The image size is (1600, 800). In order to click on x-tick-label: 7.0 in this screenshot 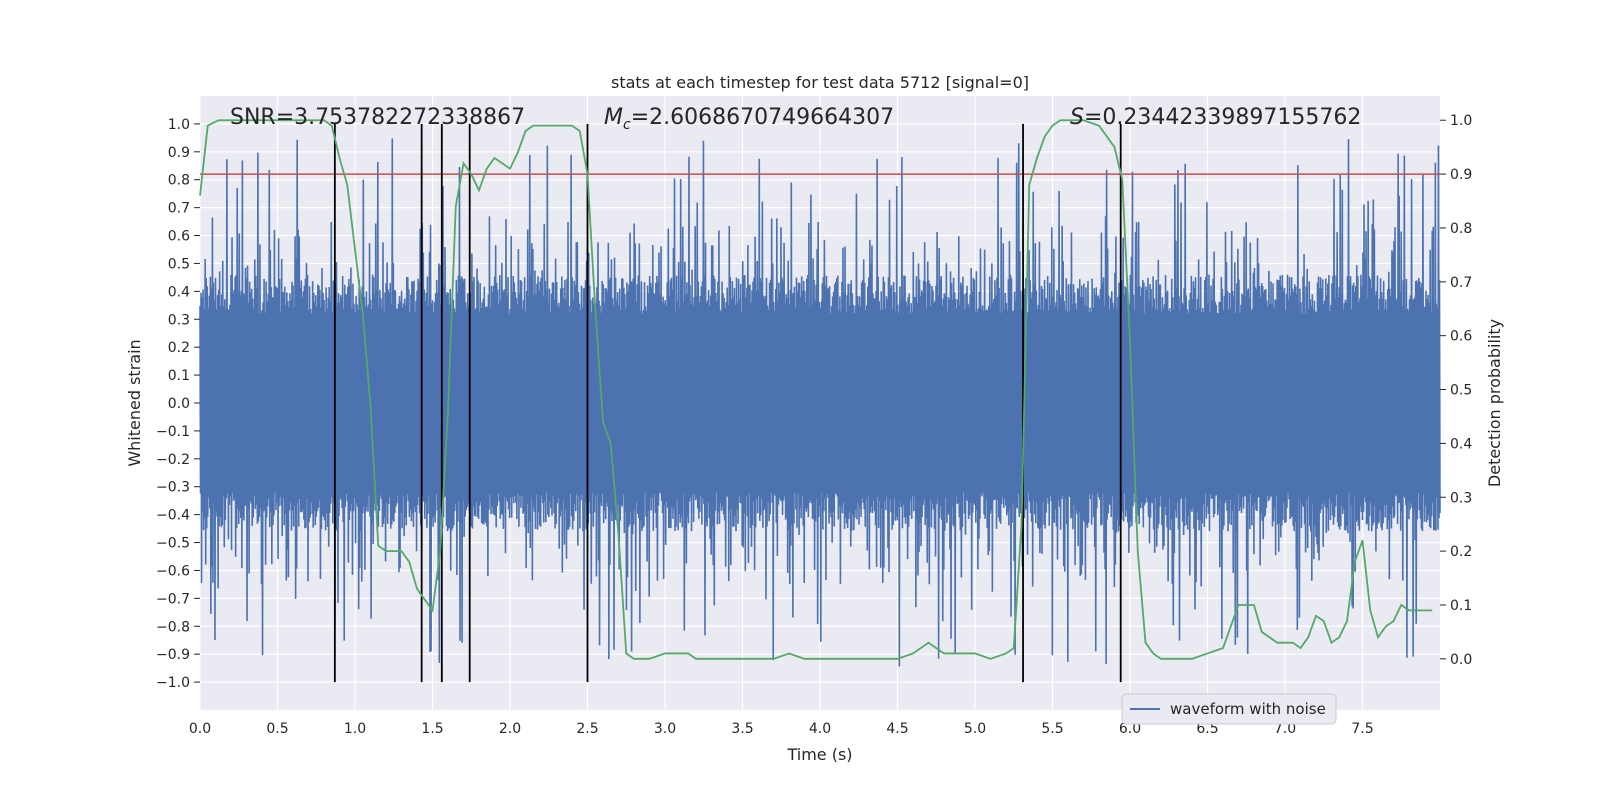, I will do `click(1285, 729)`.